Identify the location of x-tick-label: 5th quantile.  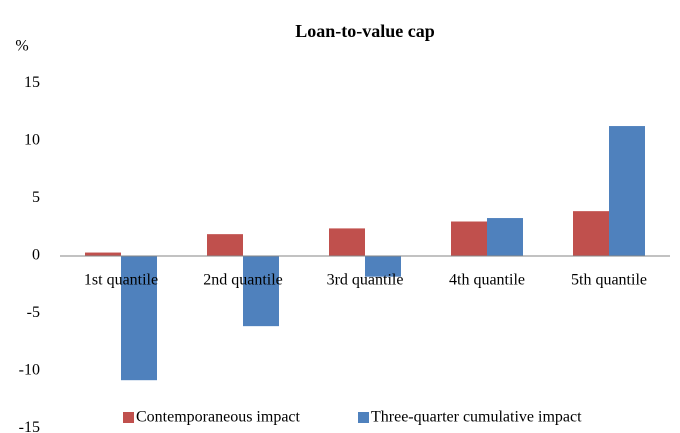
(609, 280).